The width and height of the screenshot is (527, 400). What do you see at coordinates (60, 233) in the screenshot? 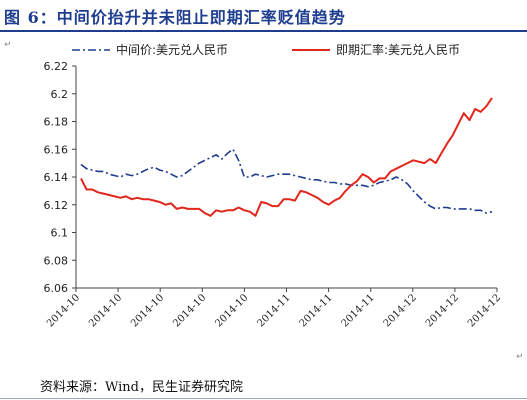
I see `y-tick-label: 6.1` at bounding box center [60, 233].